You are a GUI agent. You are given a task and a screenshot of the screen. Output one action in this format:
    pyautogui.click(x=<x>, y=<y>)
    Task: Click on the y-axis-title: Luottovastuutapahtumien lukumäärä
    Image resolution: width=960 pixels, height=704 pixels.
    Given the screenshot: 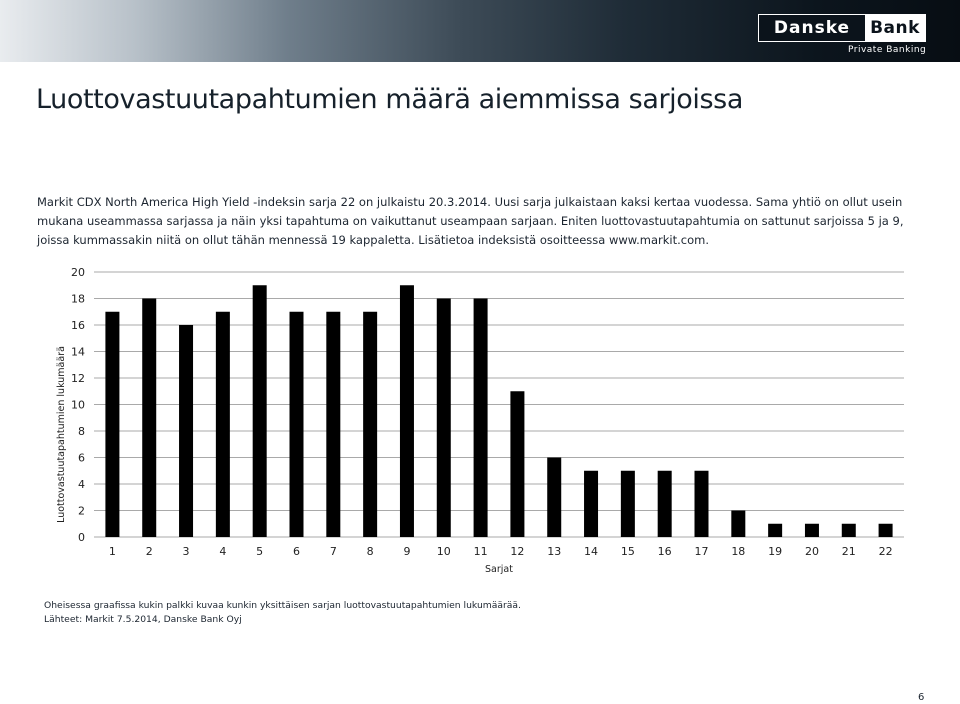 What is the action you would take?
    pyautogui.click(x=61, y=434)
    